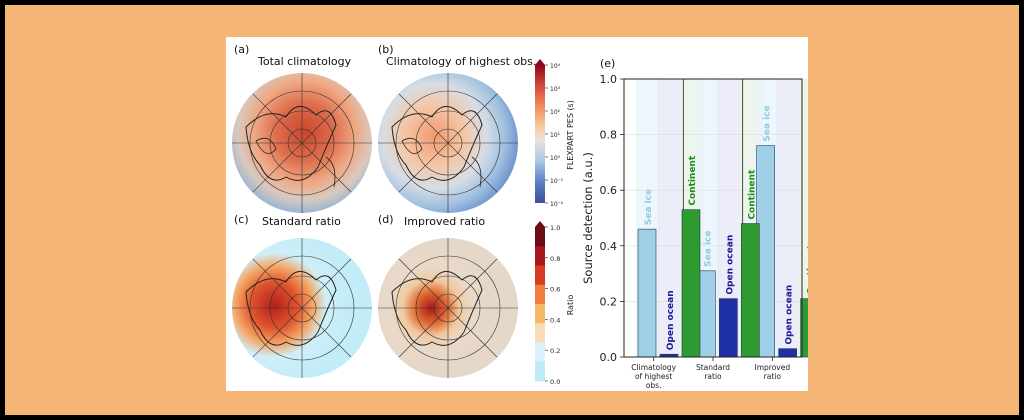  I want to click on colorbar-ratio: 1.0 0.8 0.6 0.4 0.2 0.0 Ratio, so click(555, 303).